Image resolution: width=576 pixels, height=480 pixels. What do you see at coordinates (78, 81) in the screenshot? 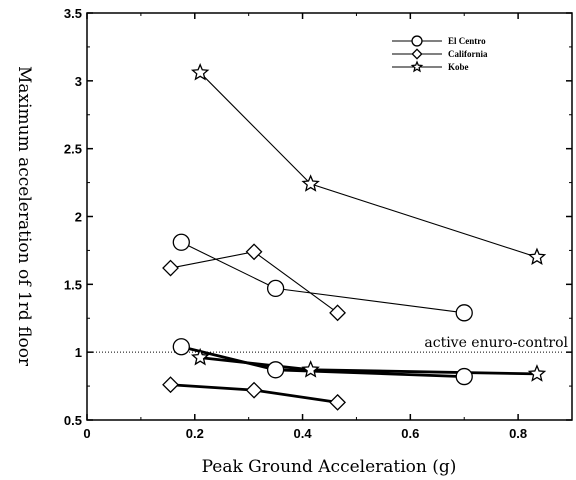
I see `y-tick-label: 3` at bounding box center [78, 81].